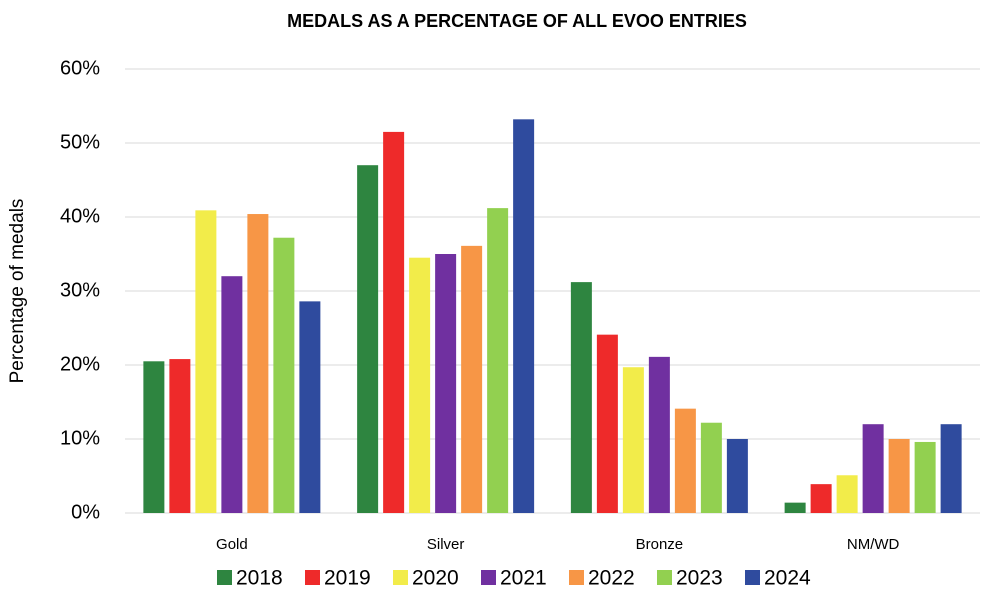 Image resolution: width=1007 pixels, height=604 pixels. I want to click on legend-label: 2023, so click(699, 578).